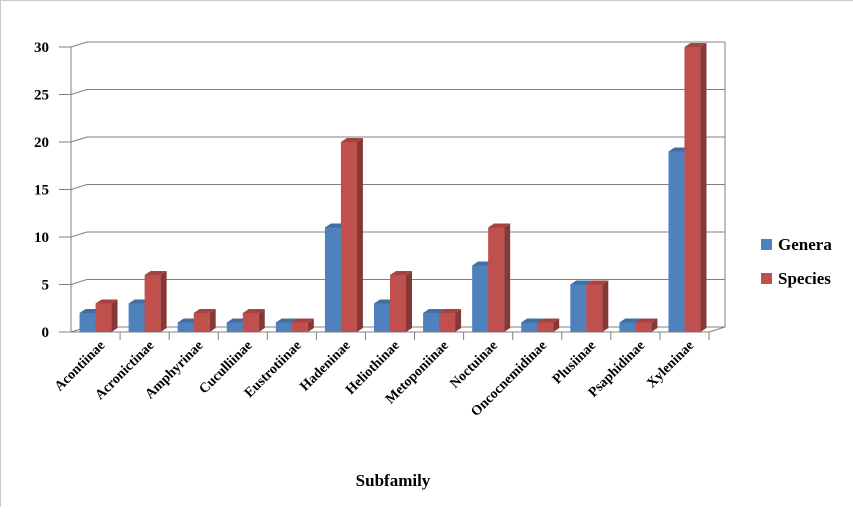 This screenshot has height=513, width=853. I want to click on legend-swatch-species, so click(766, 278).